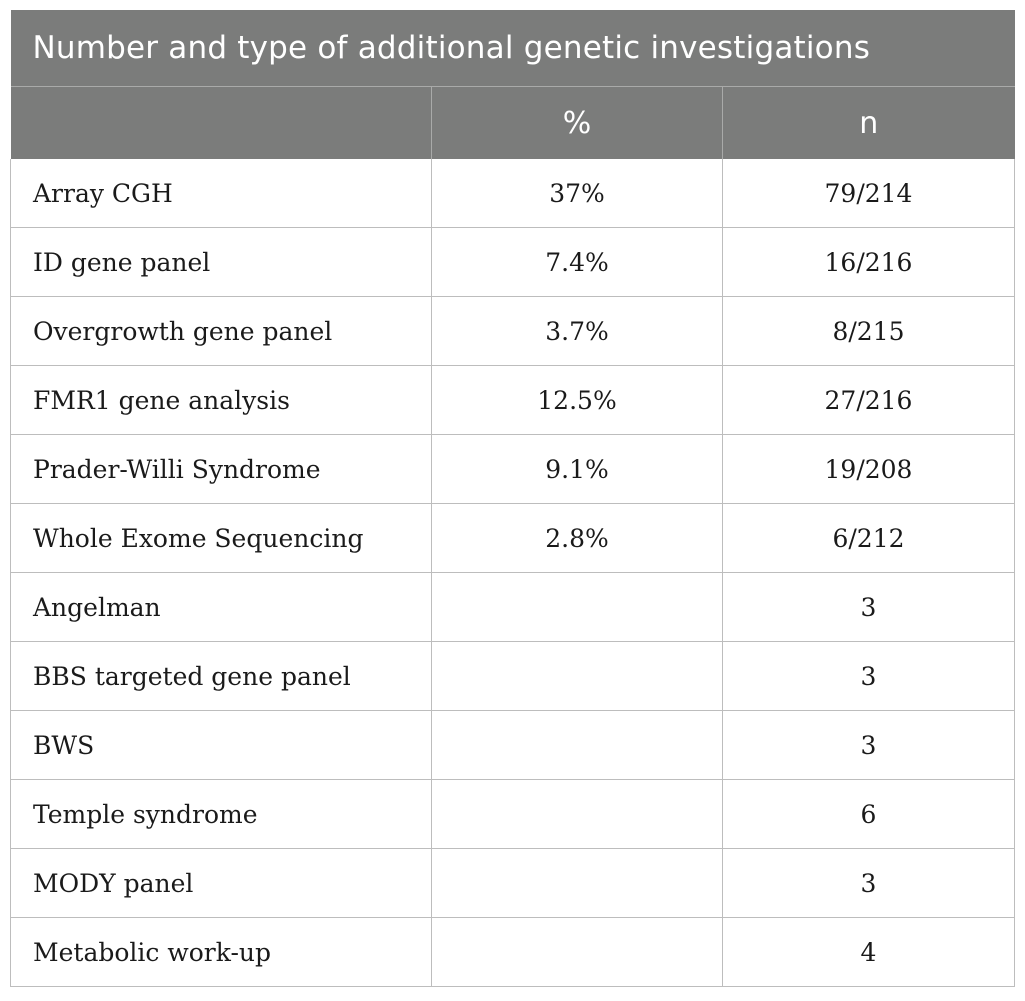 This screenshot has height=1001, width=1025. Describe the element at coordinates (868, 400) in the screenshot. I see `n-cell: 27/216` at that location.